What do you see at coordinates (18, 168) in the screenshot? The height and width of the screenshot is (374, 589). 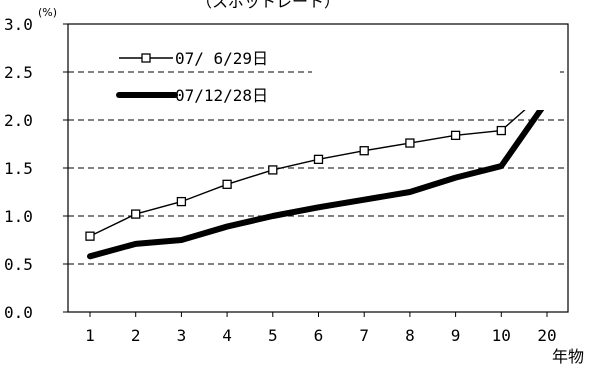 I see `y-tick-label-3: 1.5` at bounding box center [18, 168].